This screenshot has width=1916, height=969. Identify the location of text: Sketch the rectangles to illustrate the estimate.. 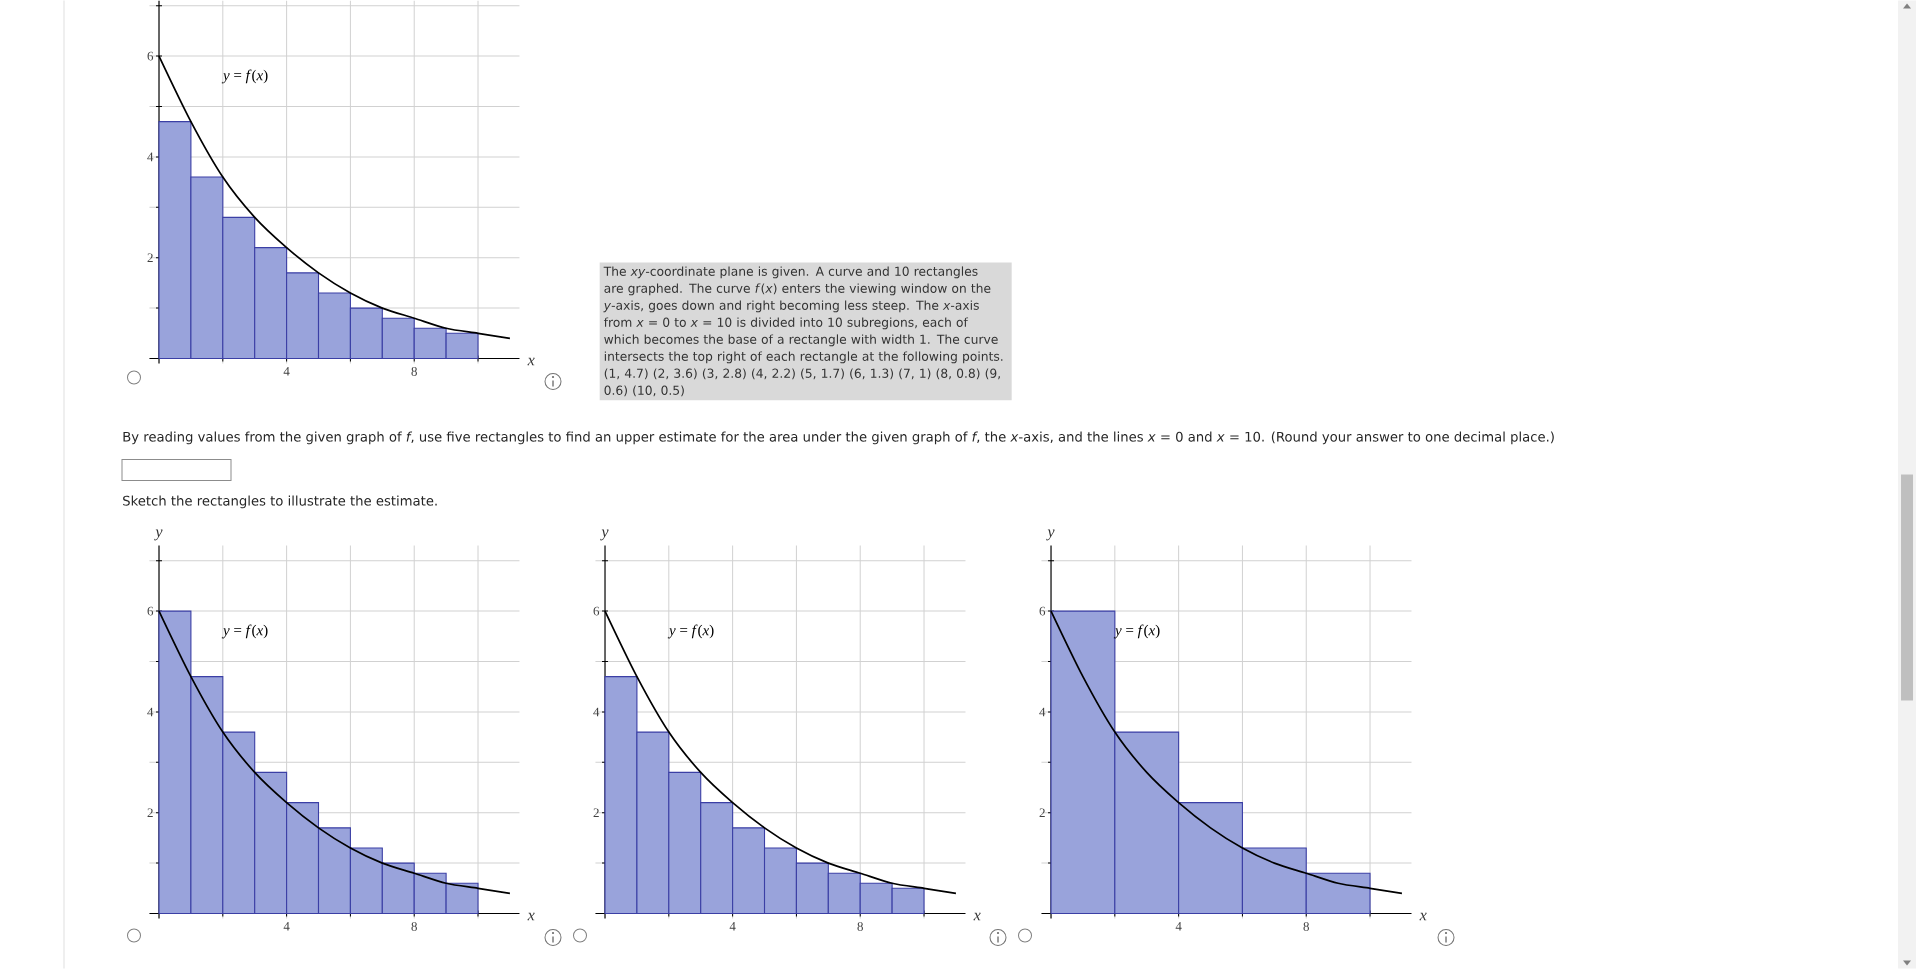
(280, 502).